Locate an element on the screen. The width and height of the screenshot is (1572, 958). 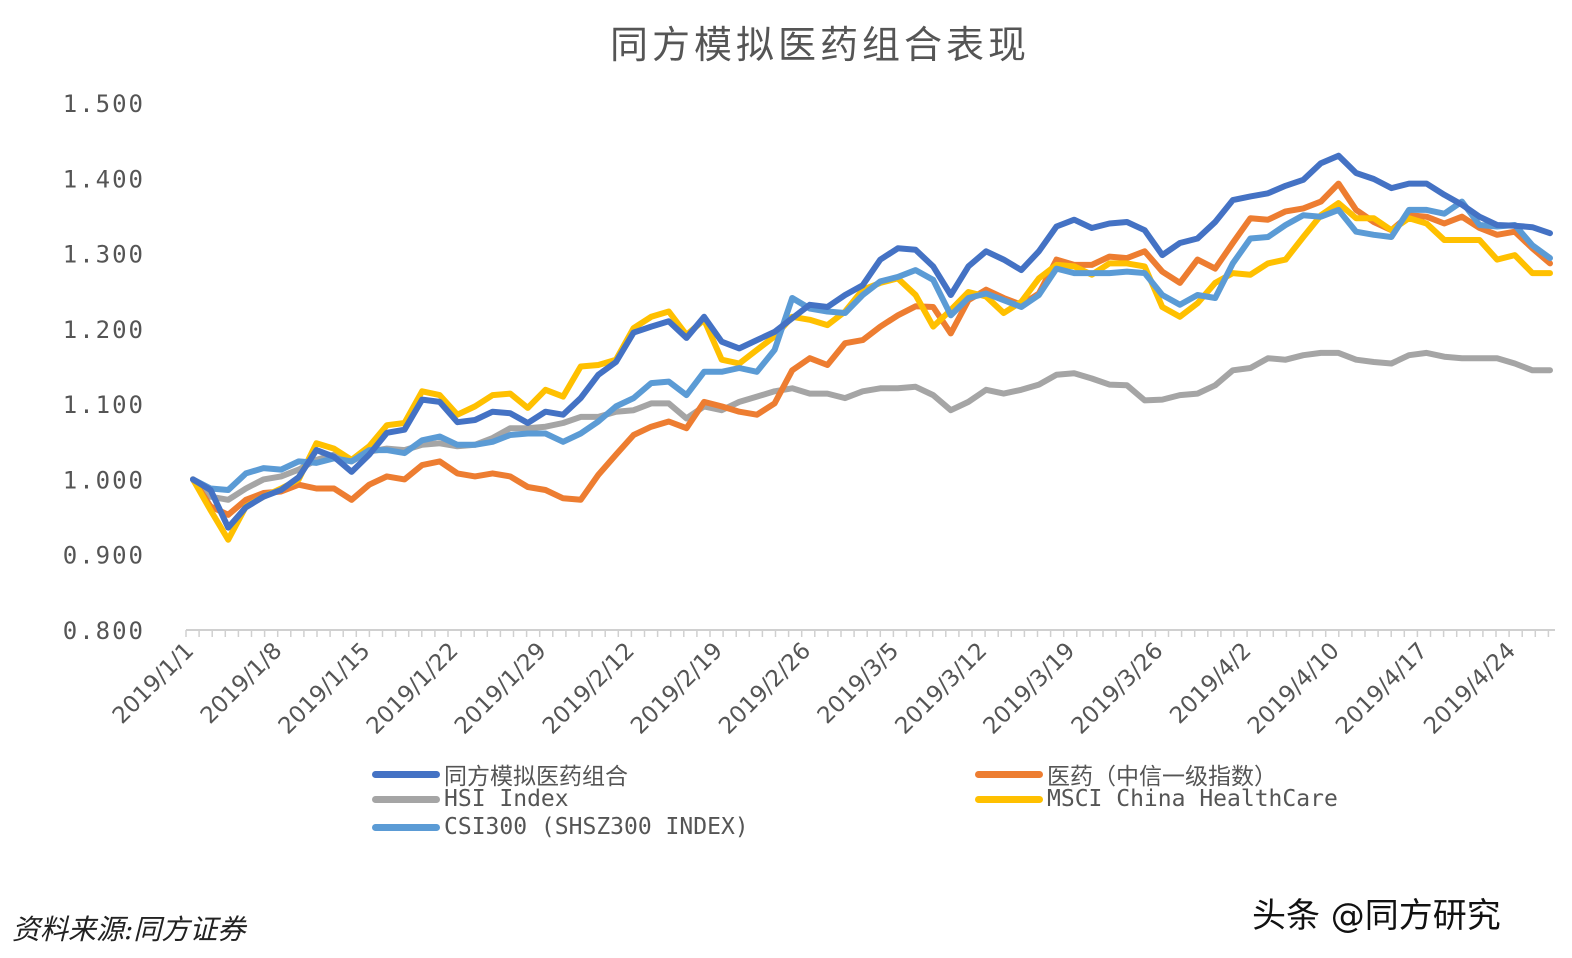
legend-item-hsi: HSI Index is located at coordinates (470, 799).